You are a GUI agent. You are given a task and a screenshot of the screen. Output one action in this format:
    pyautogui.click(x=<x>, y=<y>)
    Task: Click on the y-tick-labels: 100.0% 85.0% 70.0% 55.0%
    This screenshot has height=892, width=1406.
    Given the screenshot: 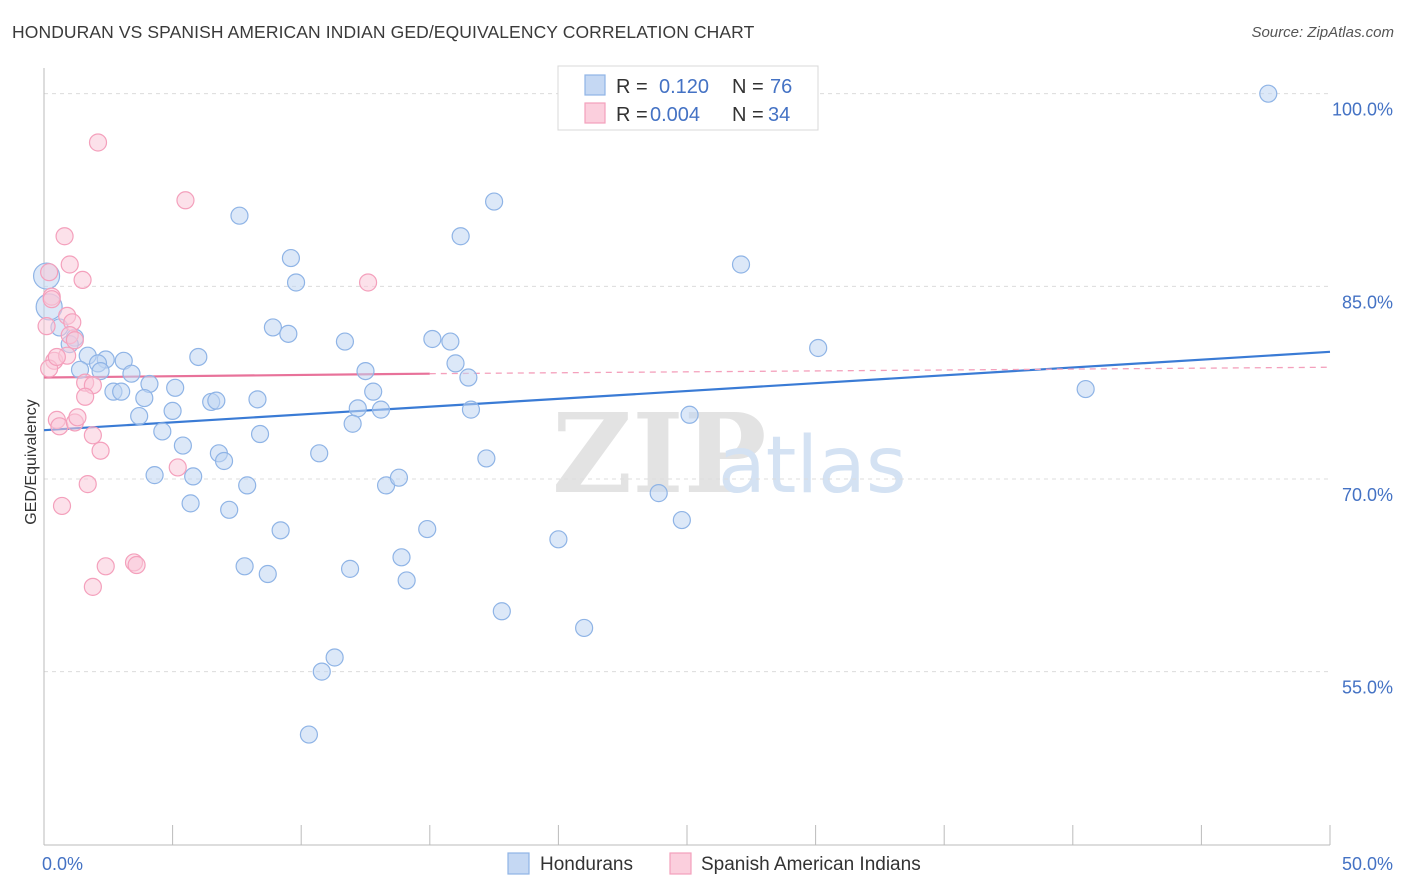 What is the action you would take?
    pyautogui.click(x=1362, y=399)
    